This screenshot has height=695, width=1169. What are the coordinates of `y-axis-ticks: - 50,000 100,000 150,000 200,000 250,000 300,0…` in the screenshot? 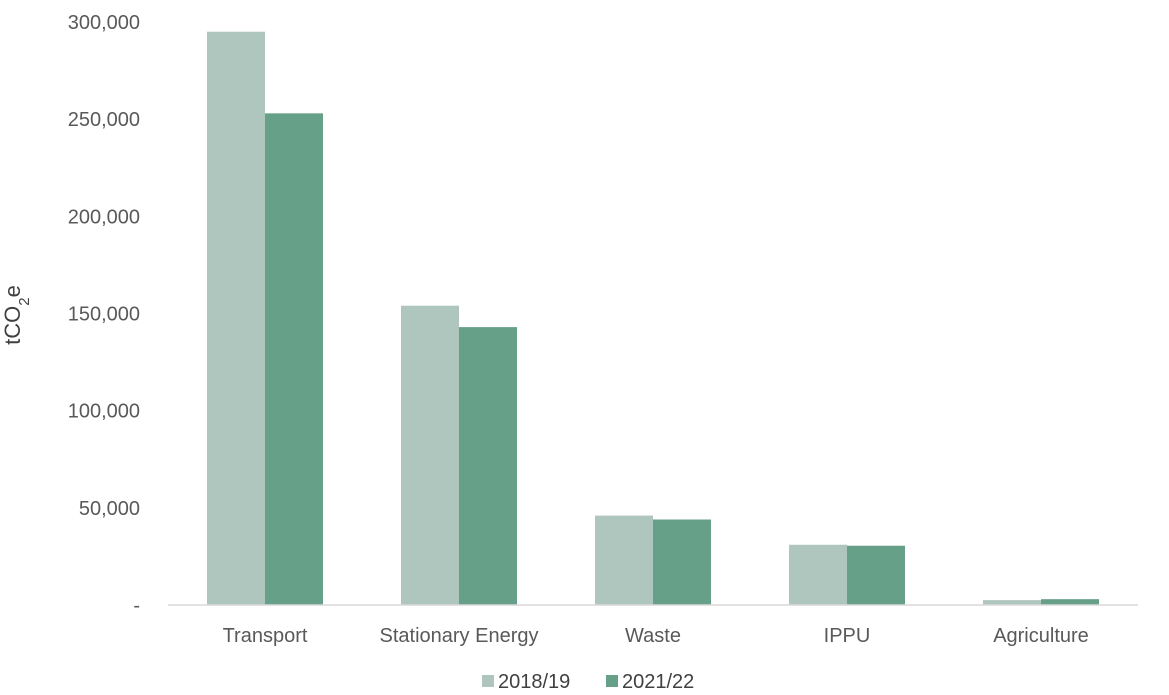 It's located at (104, 314).